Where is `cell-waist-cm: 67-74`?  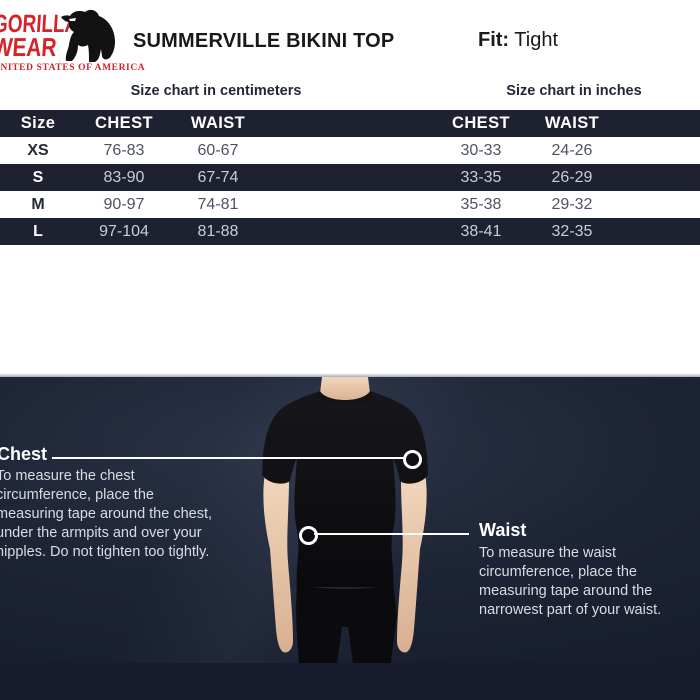
cell-waist-cm: 67-74 is located at coordinates (218, 177).